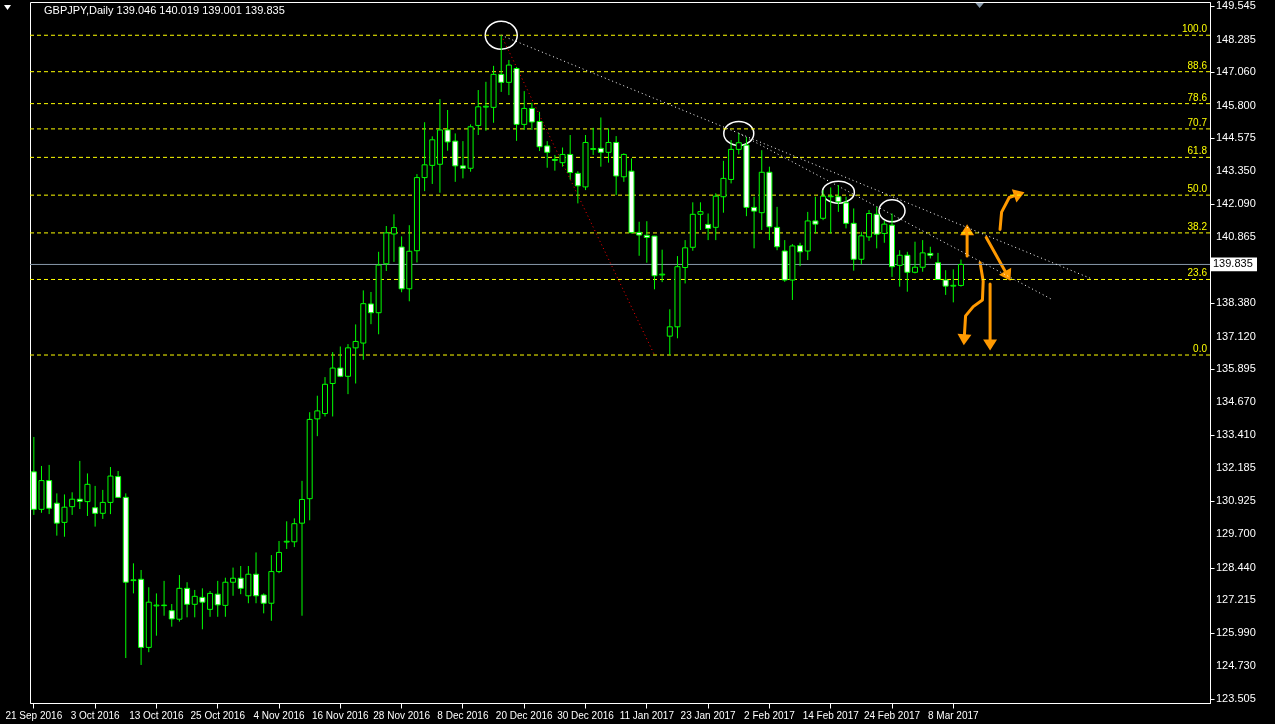 The height and width of the screenshot is (724, 1275). What do you see at coordinates (770, 715) in the screenshot?
I see `x-tick-label: 2 Feb 2017` at bounding box center [770, 715].